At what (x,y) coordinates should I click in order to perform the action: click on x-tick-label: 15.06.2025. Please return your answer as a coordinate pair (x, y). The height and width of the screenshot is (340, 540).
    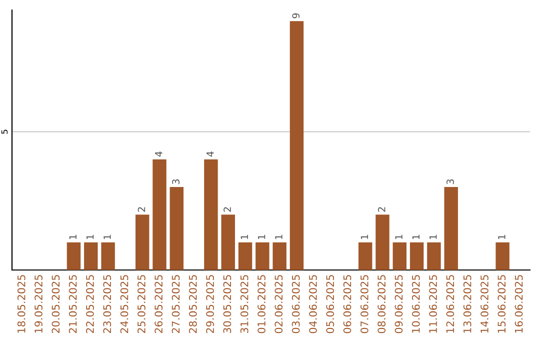
    Looking at the image, I should click on (502, 304).